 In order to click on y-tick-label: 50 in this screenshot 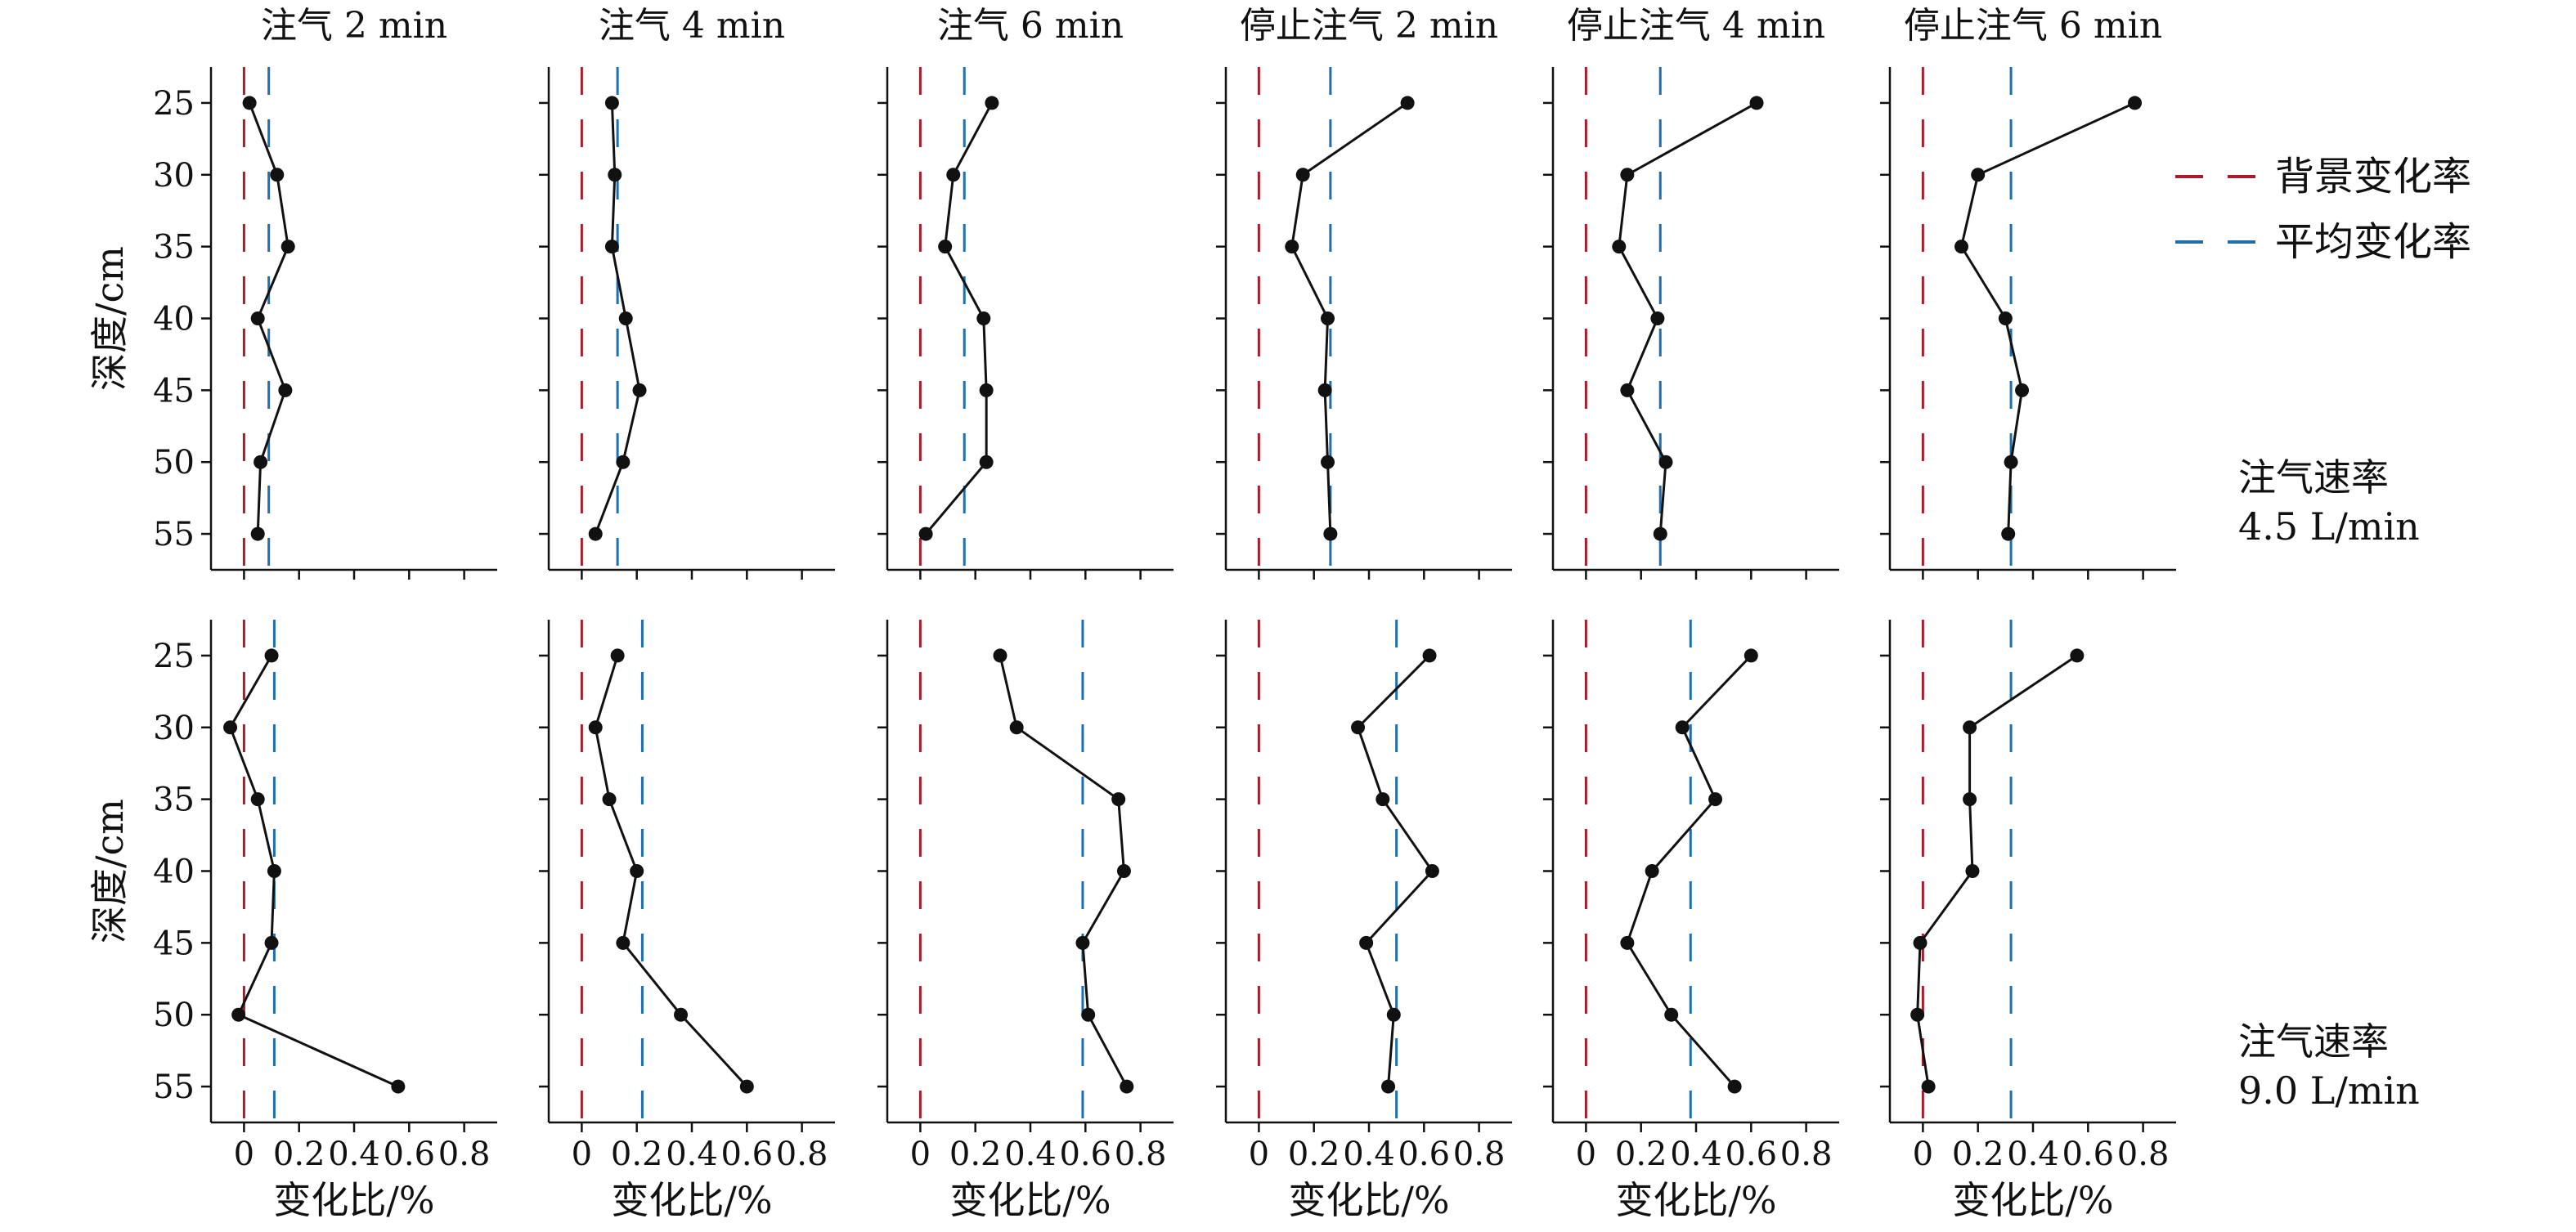, I will do `click(174, 463)`.